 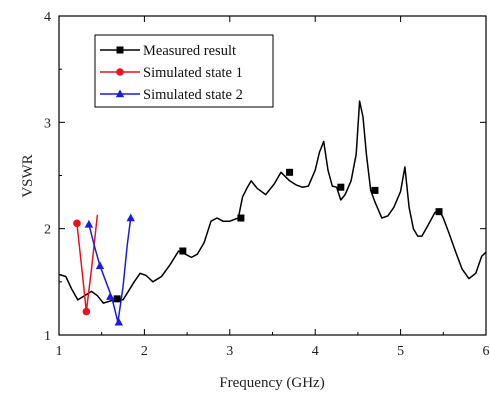 What do you see at coordinates (229, 351) in the screenshot?
I see `x-tick-label: 3` at bounding box center [229, 351].